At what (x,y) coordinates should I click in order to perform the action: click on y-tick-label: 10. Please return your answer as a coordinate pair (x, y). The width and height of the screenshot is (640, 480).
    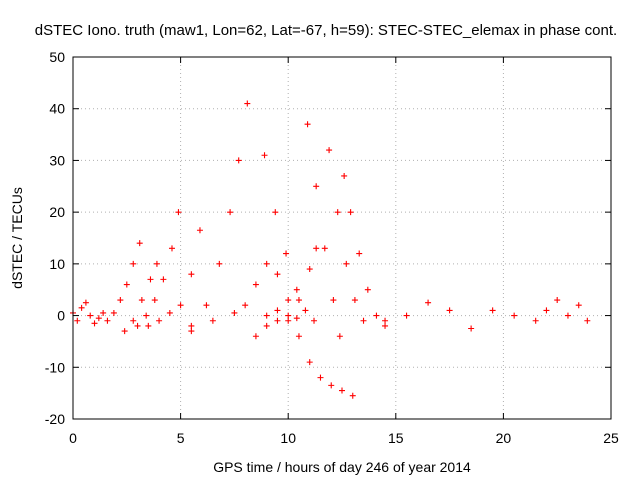
    Looking at the image, I should click on (57, 264).